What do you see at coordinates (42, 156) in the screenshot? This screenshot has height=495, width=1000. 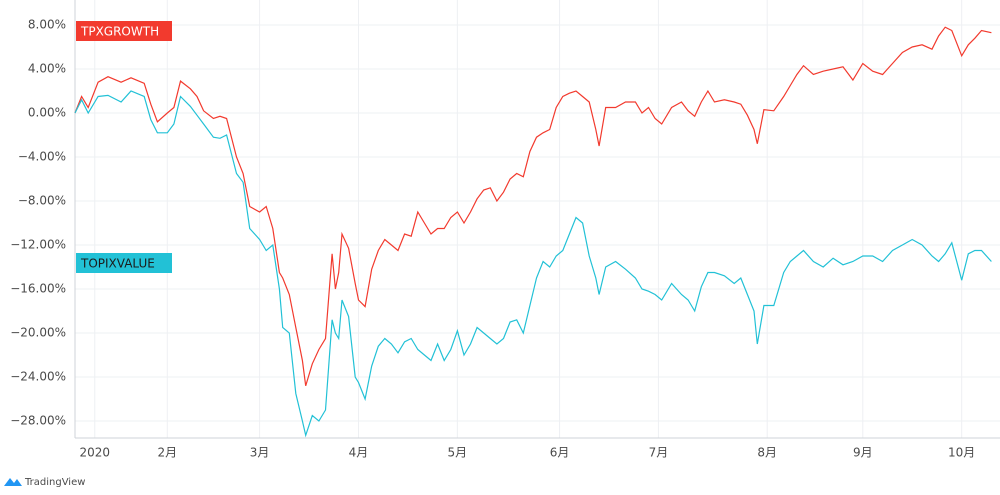 I see `y-tick-label: −4.00%` at bounding box center [42, 156].